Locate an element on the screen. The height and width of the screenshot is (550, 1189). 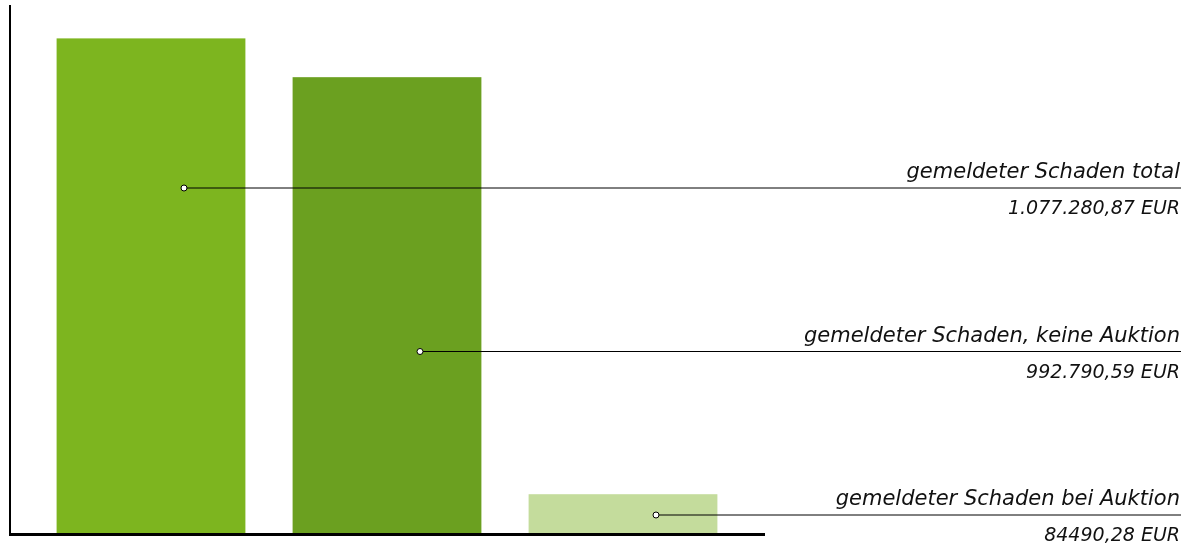
data-label: 992.790,59 EUR is located at coordinates (1103, 370).